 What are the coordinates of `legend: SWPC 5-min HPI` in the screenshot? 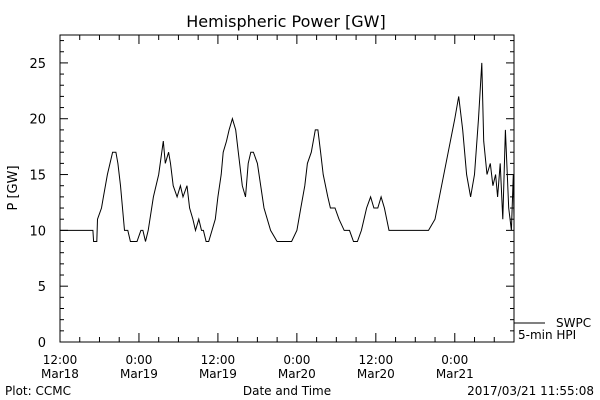 It's located at (552, 329).